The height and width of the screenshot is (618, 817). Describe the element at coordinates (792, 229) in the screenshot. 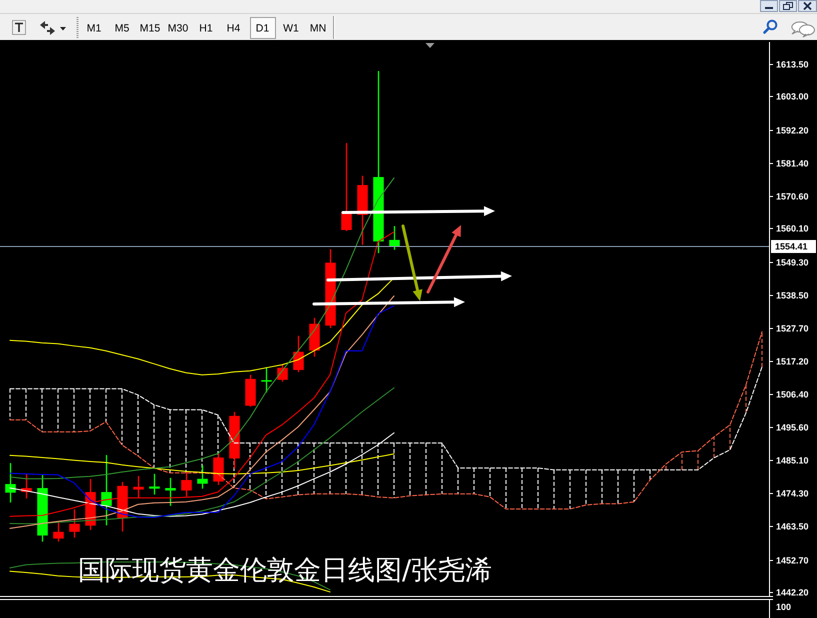

I see `y-tick-label: 1560.10` at that location.